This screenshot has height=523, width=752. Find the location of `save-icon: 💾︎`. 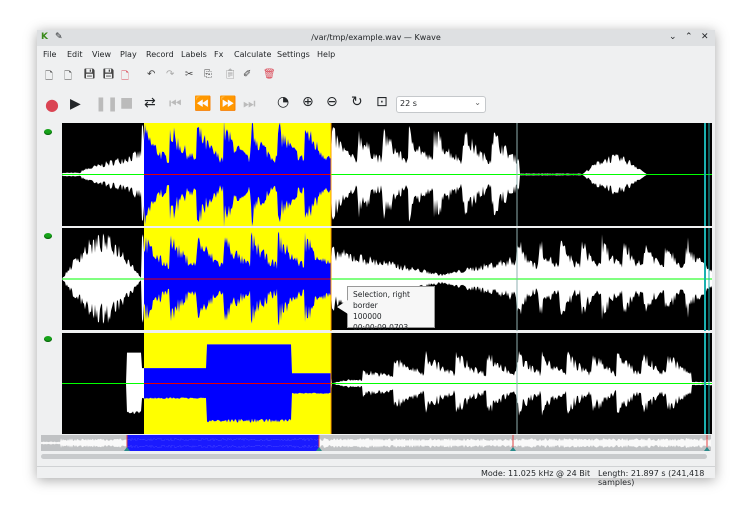

save-icon: 💾︎ is located at coordinates (89, 74).